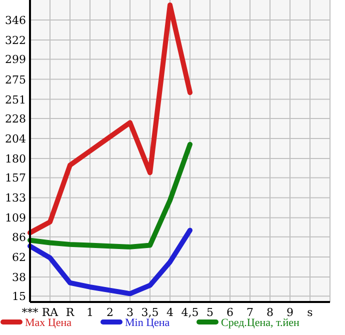 This screenshot has width=345, height=335. I want to click on x-tick-label: s, so click(310, 312).